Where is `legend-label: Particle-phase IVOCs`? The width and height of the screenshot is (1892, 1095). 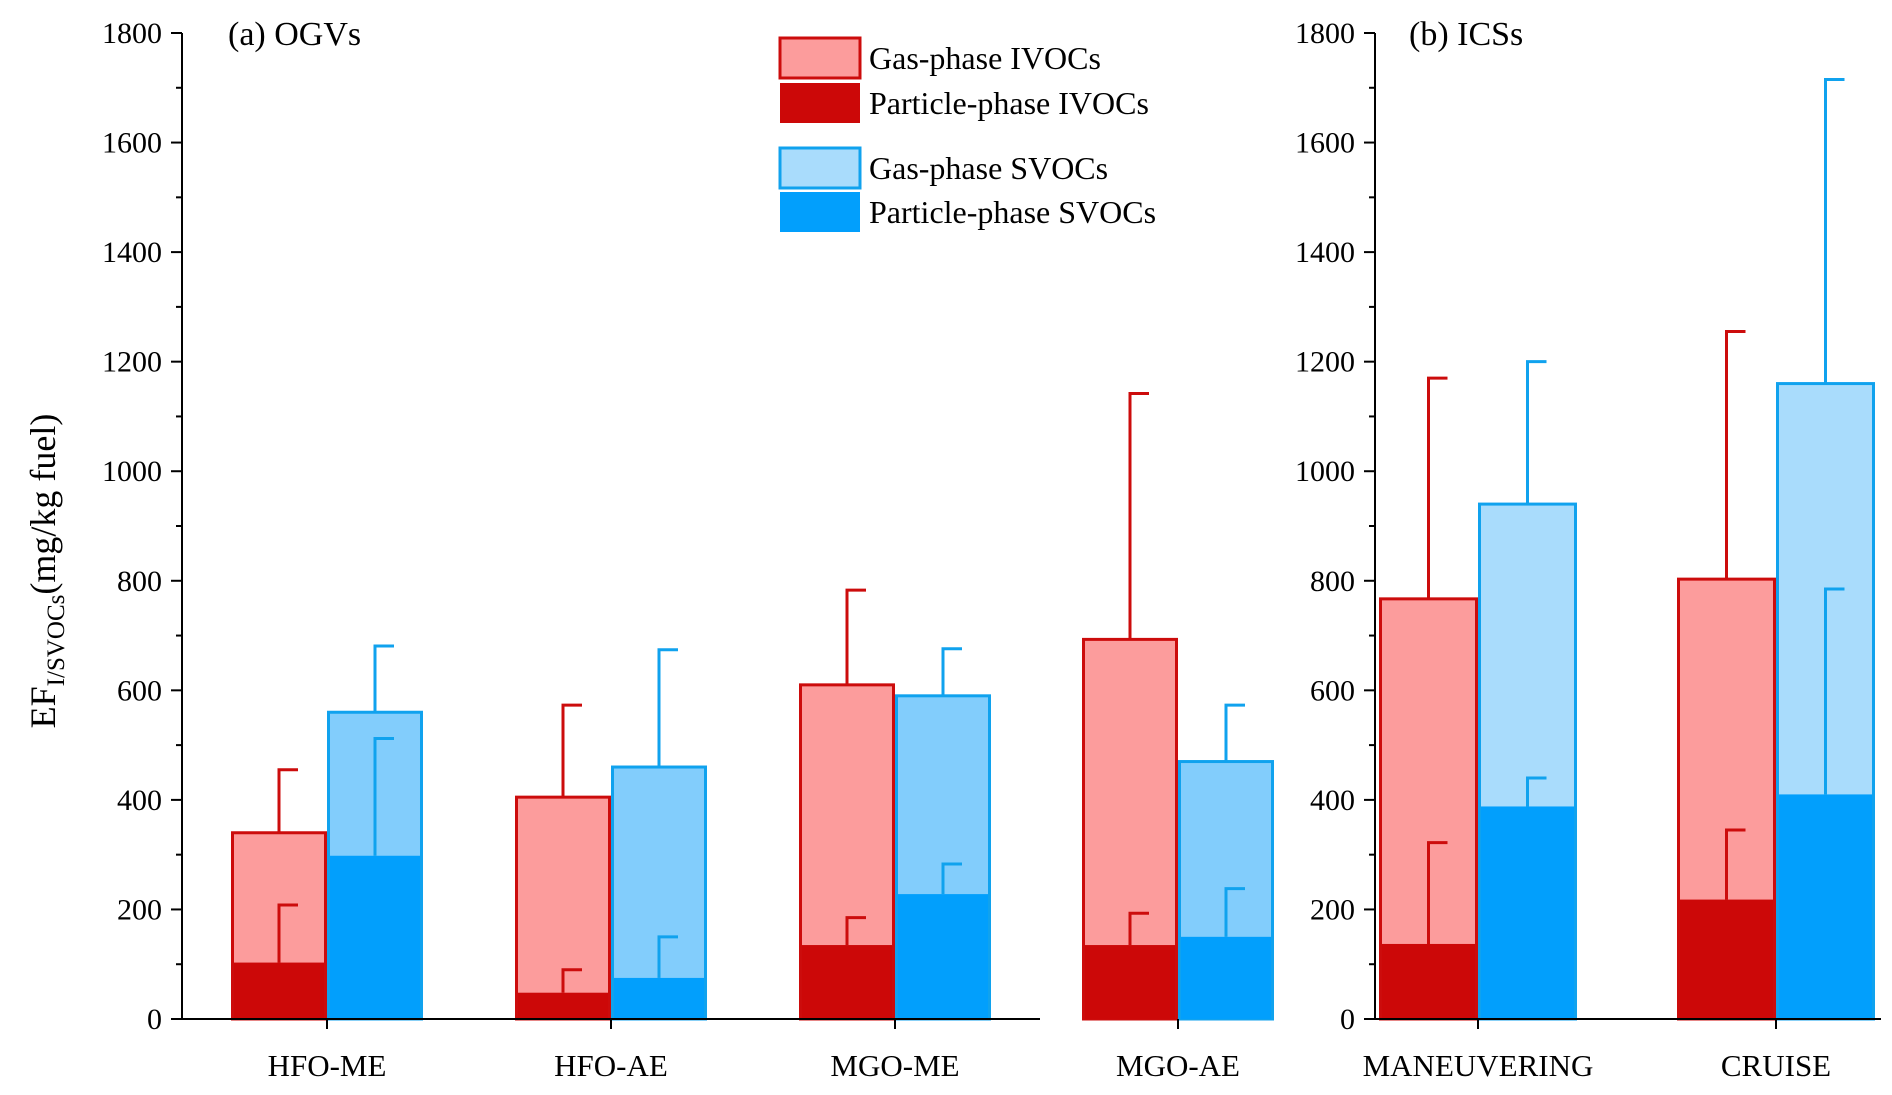 legend-label: Particle-phase IVOCs is located at coordinates (1009, 103).